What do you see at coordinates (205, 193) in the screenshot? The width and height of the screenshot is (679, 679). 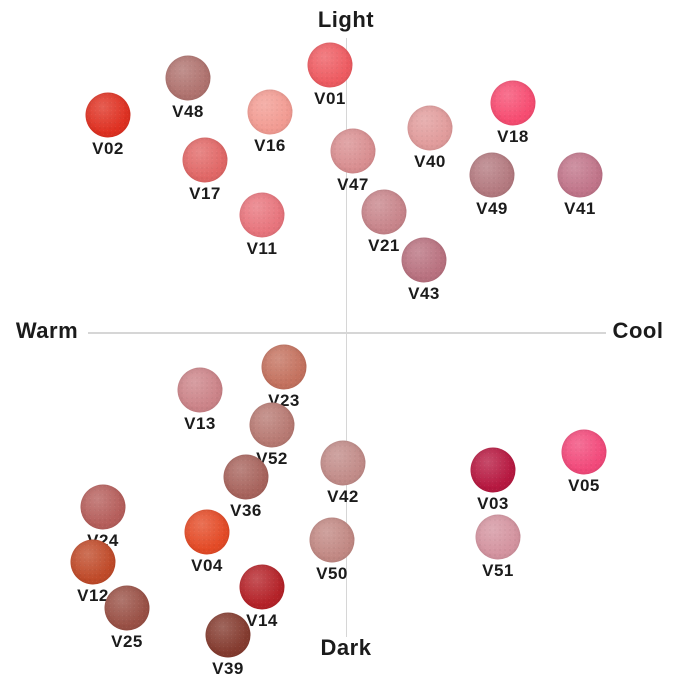 I see `shade-label: V17` at bounding box center [205, 193].